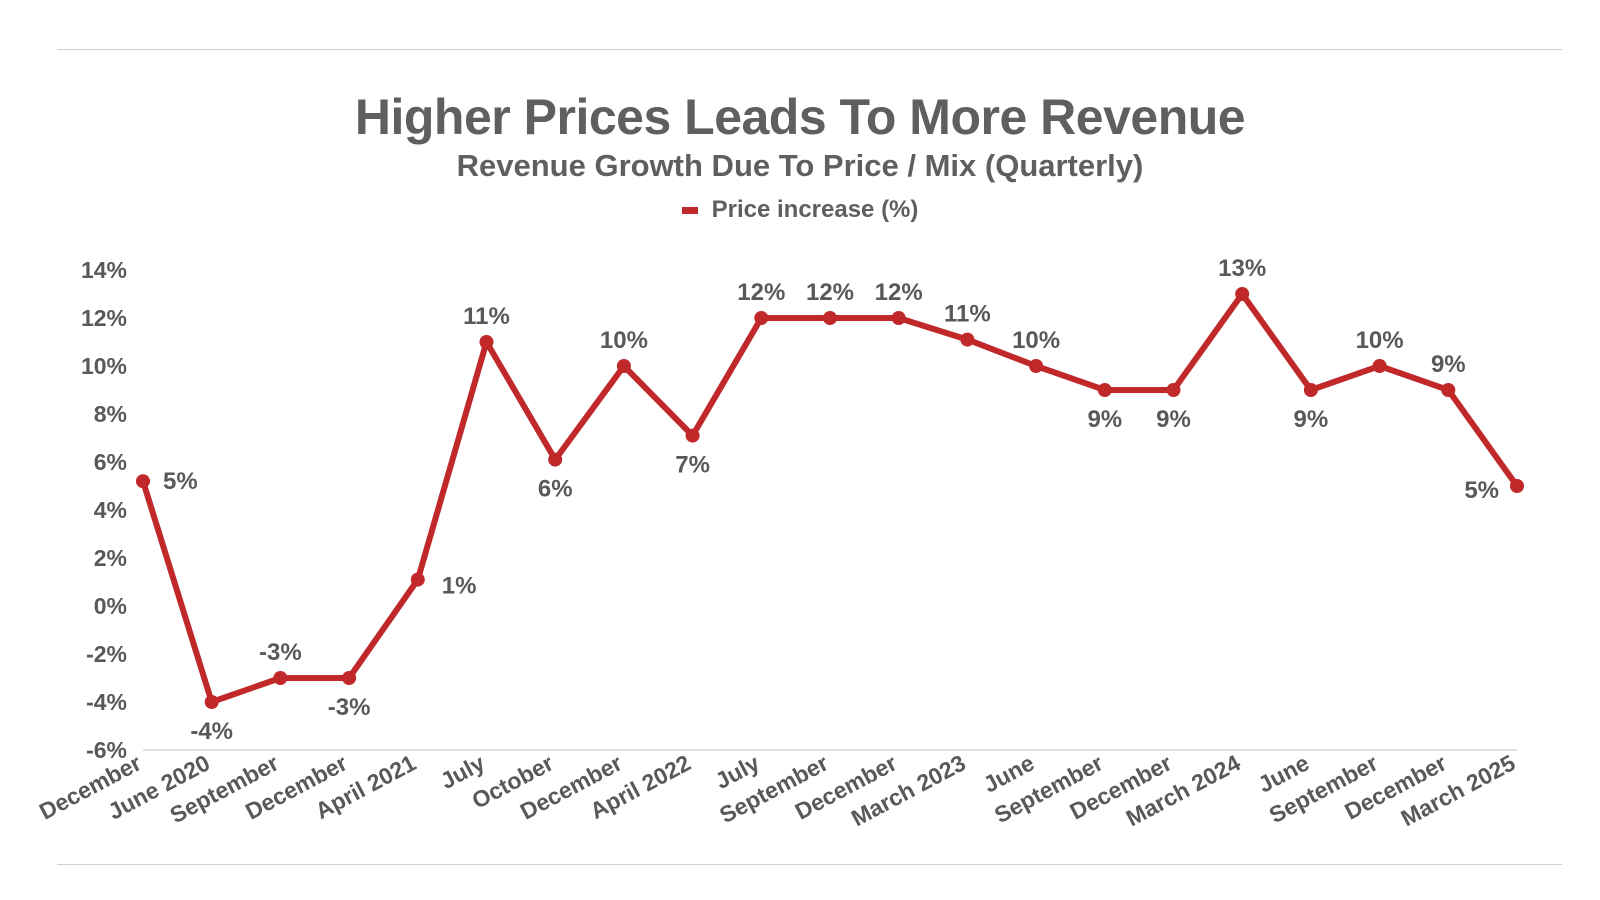  Describe the element at coordinates (555, 489) in the screenshot. I see `data-label: 6%` at that location.